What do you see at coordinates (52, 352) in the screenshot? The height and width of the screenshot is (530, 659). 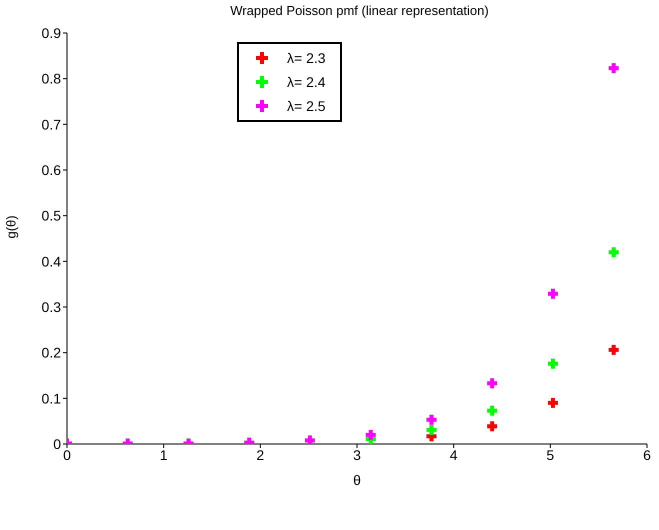 I see `y-tick-label: 0.2` at bounding box center [52, 352].